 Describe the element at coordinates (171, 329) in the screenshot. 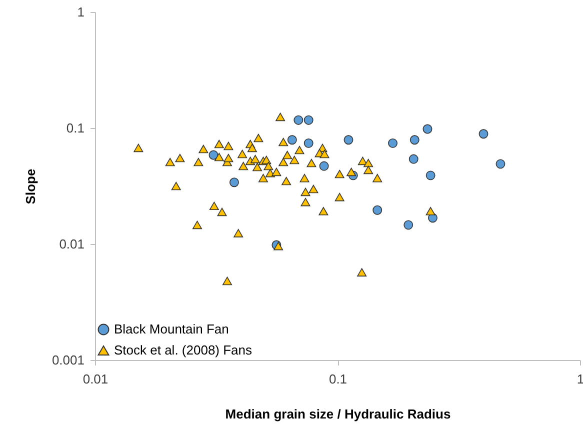

I see `legend-label: Black Mountain Fan` at that location.